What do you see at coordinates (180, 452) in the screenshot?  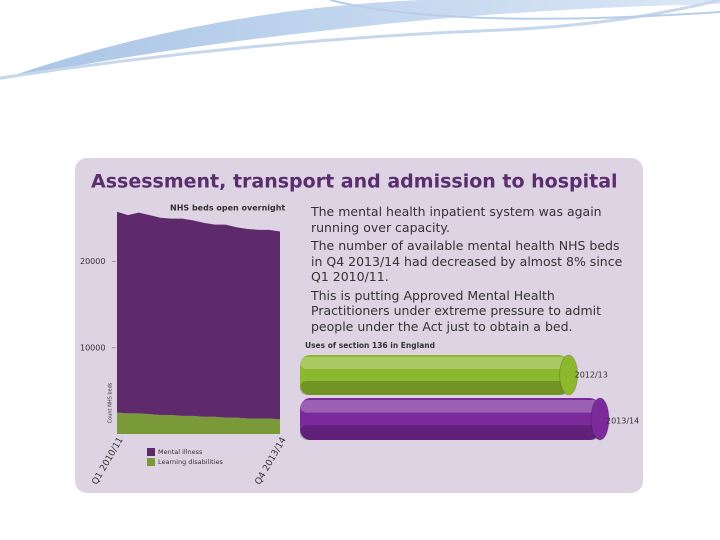 I see `legend-label: Mental illness` at bounding box center [180, 452].